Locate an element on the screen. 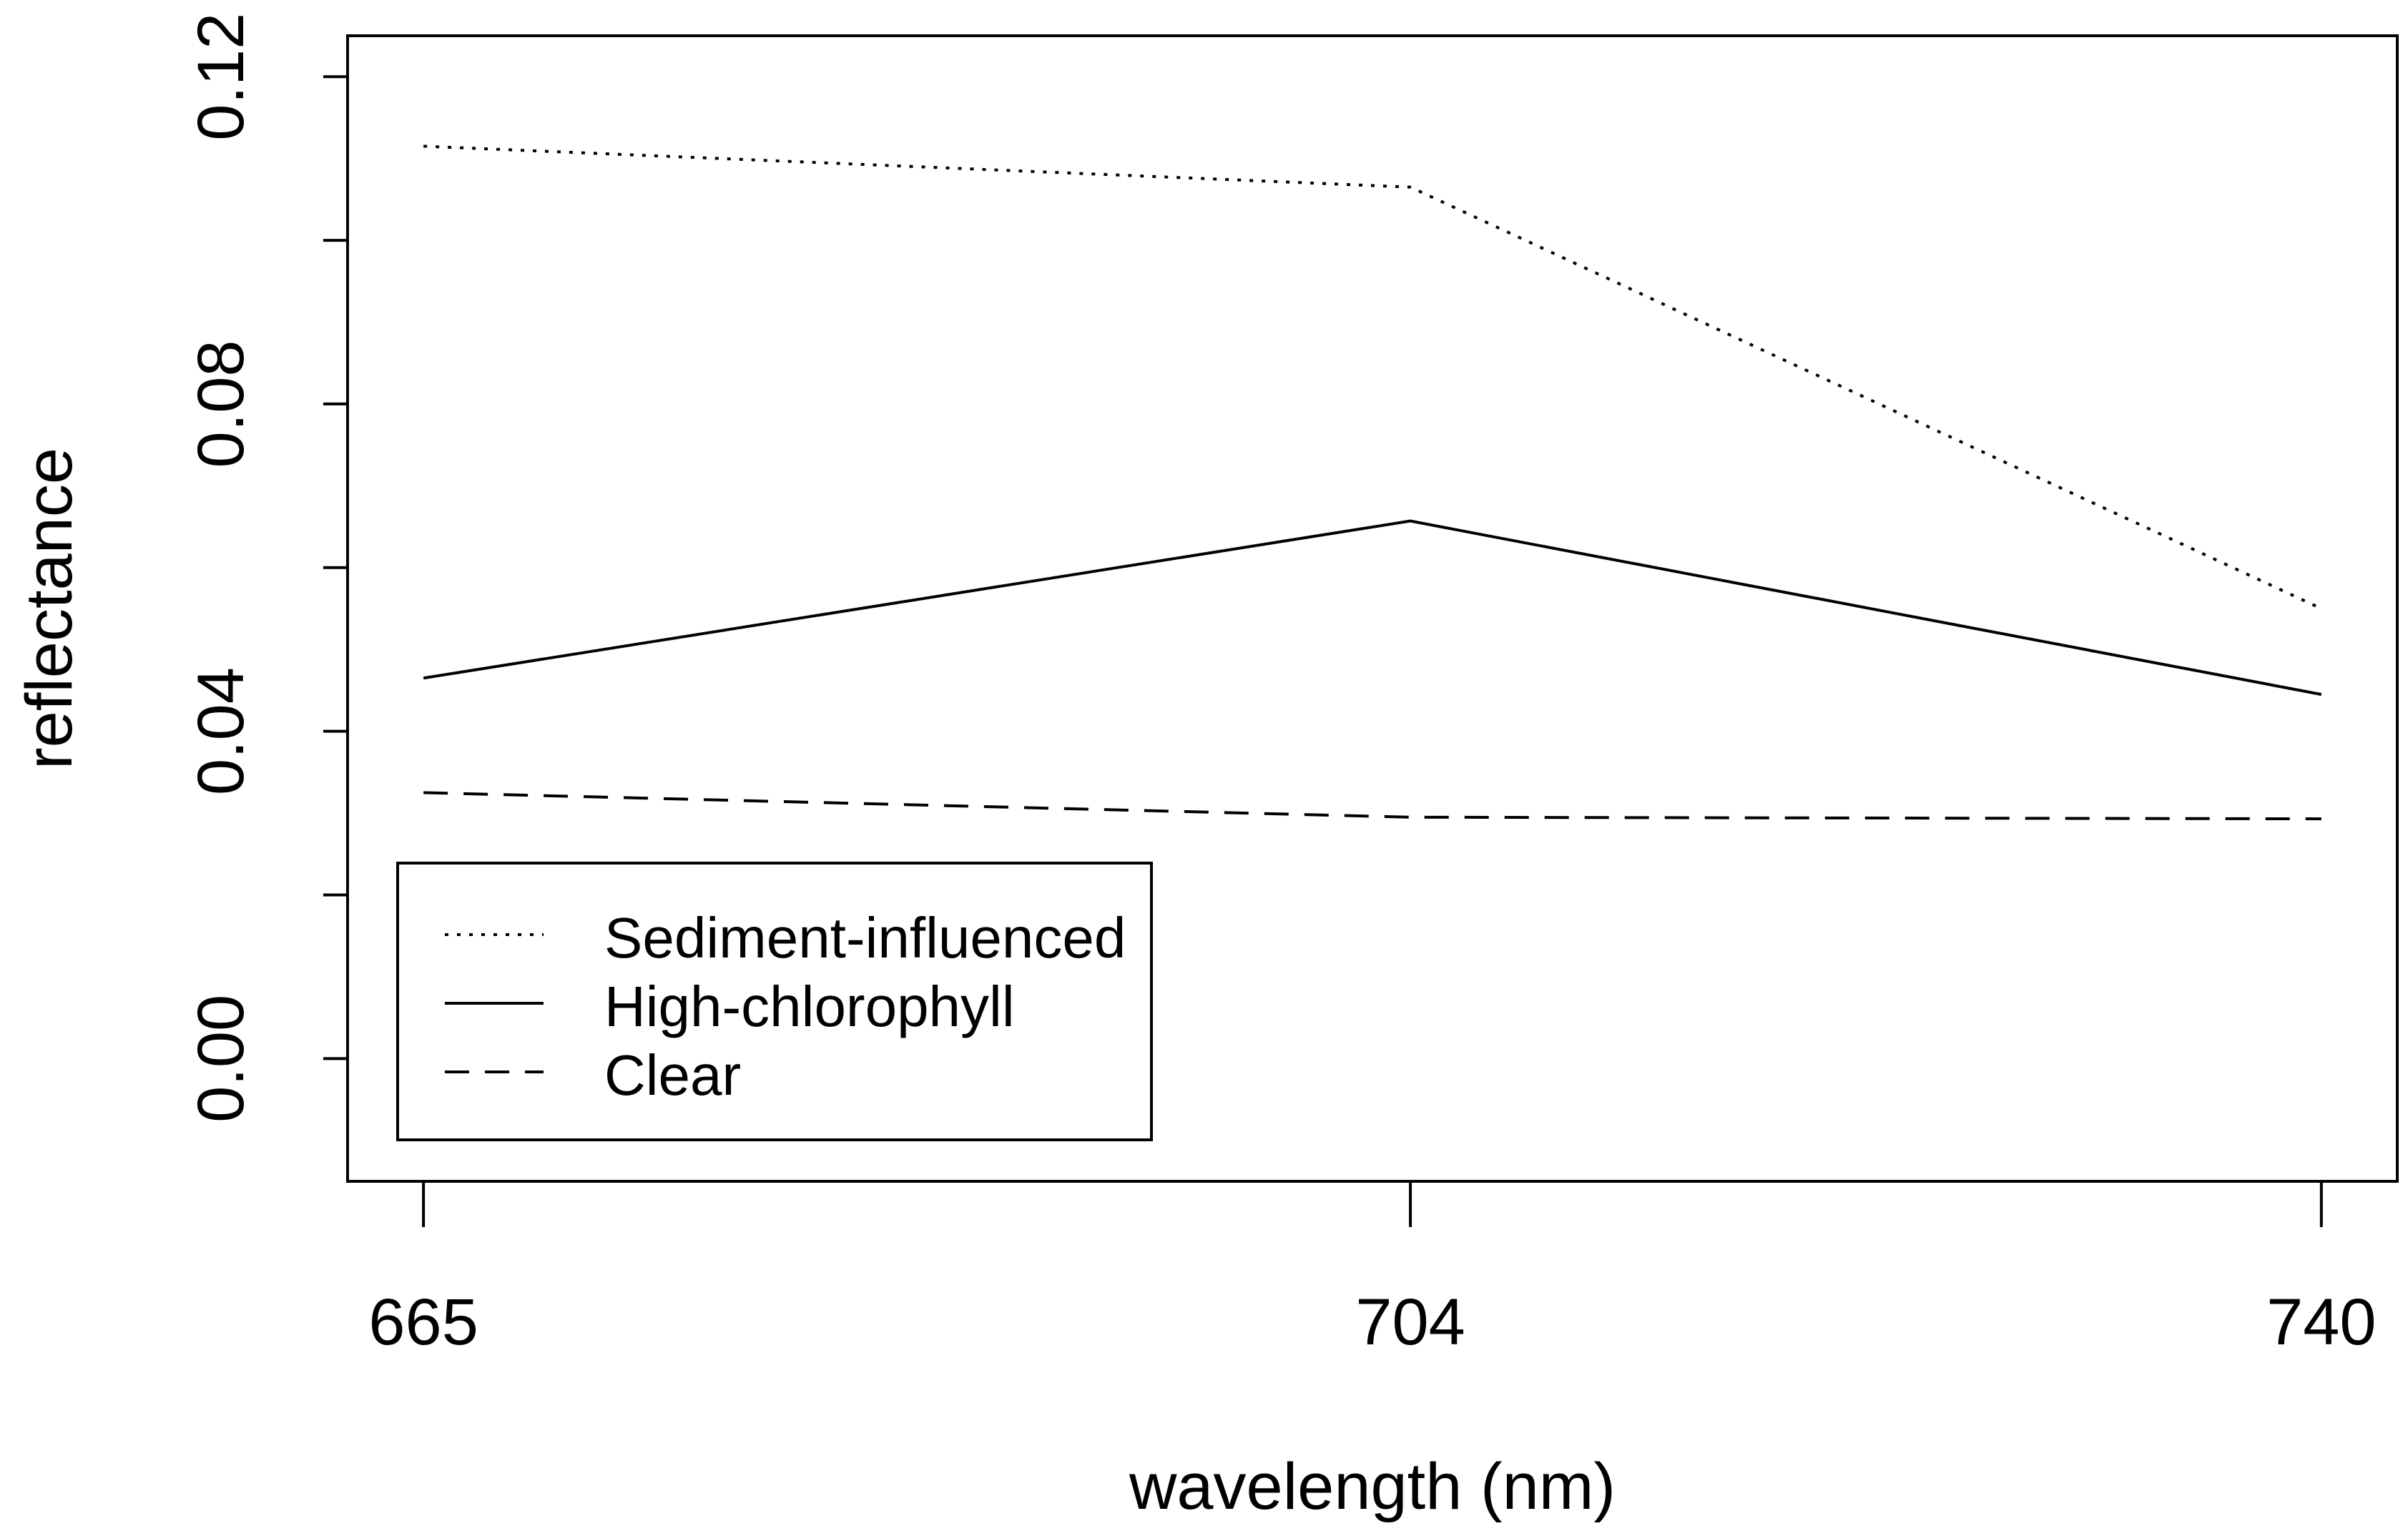 The image size is (2408, 1536). y-tick-label: 0.08 is located at coordinates (221, 404).